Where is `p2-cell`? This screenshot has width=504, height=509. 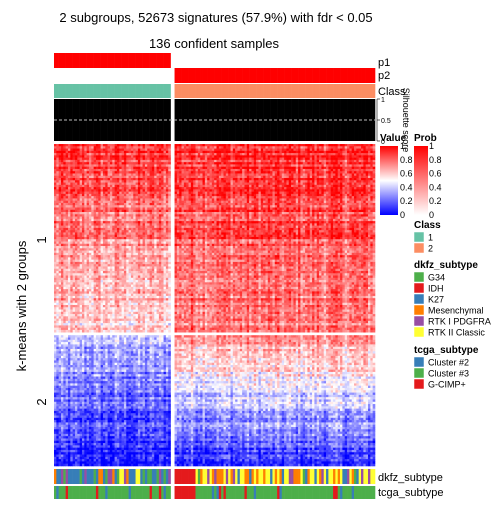
p2-cell is located at coordinates (102, 75).